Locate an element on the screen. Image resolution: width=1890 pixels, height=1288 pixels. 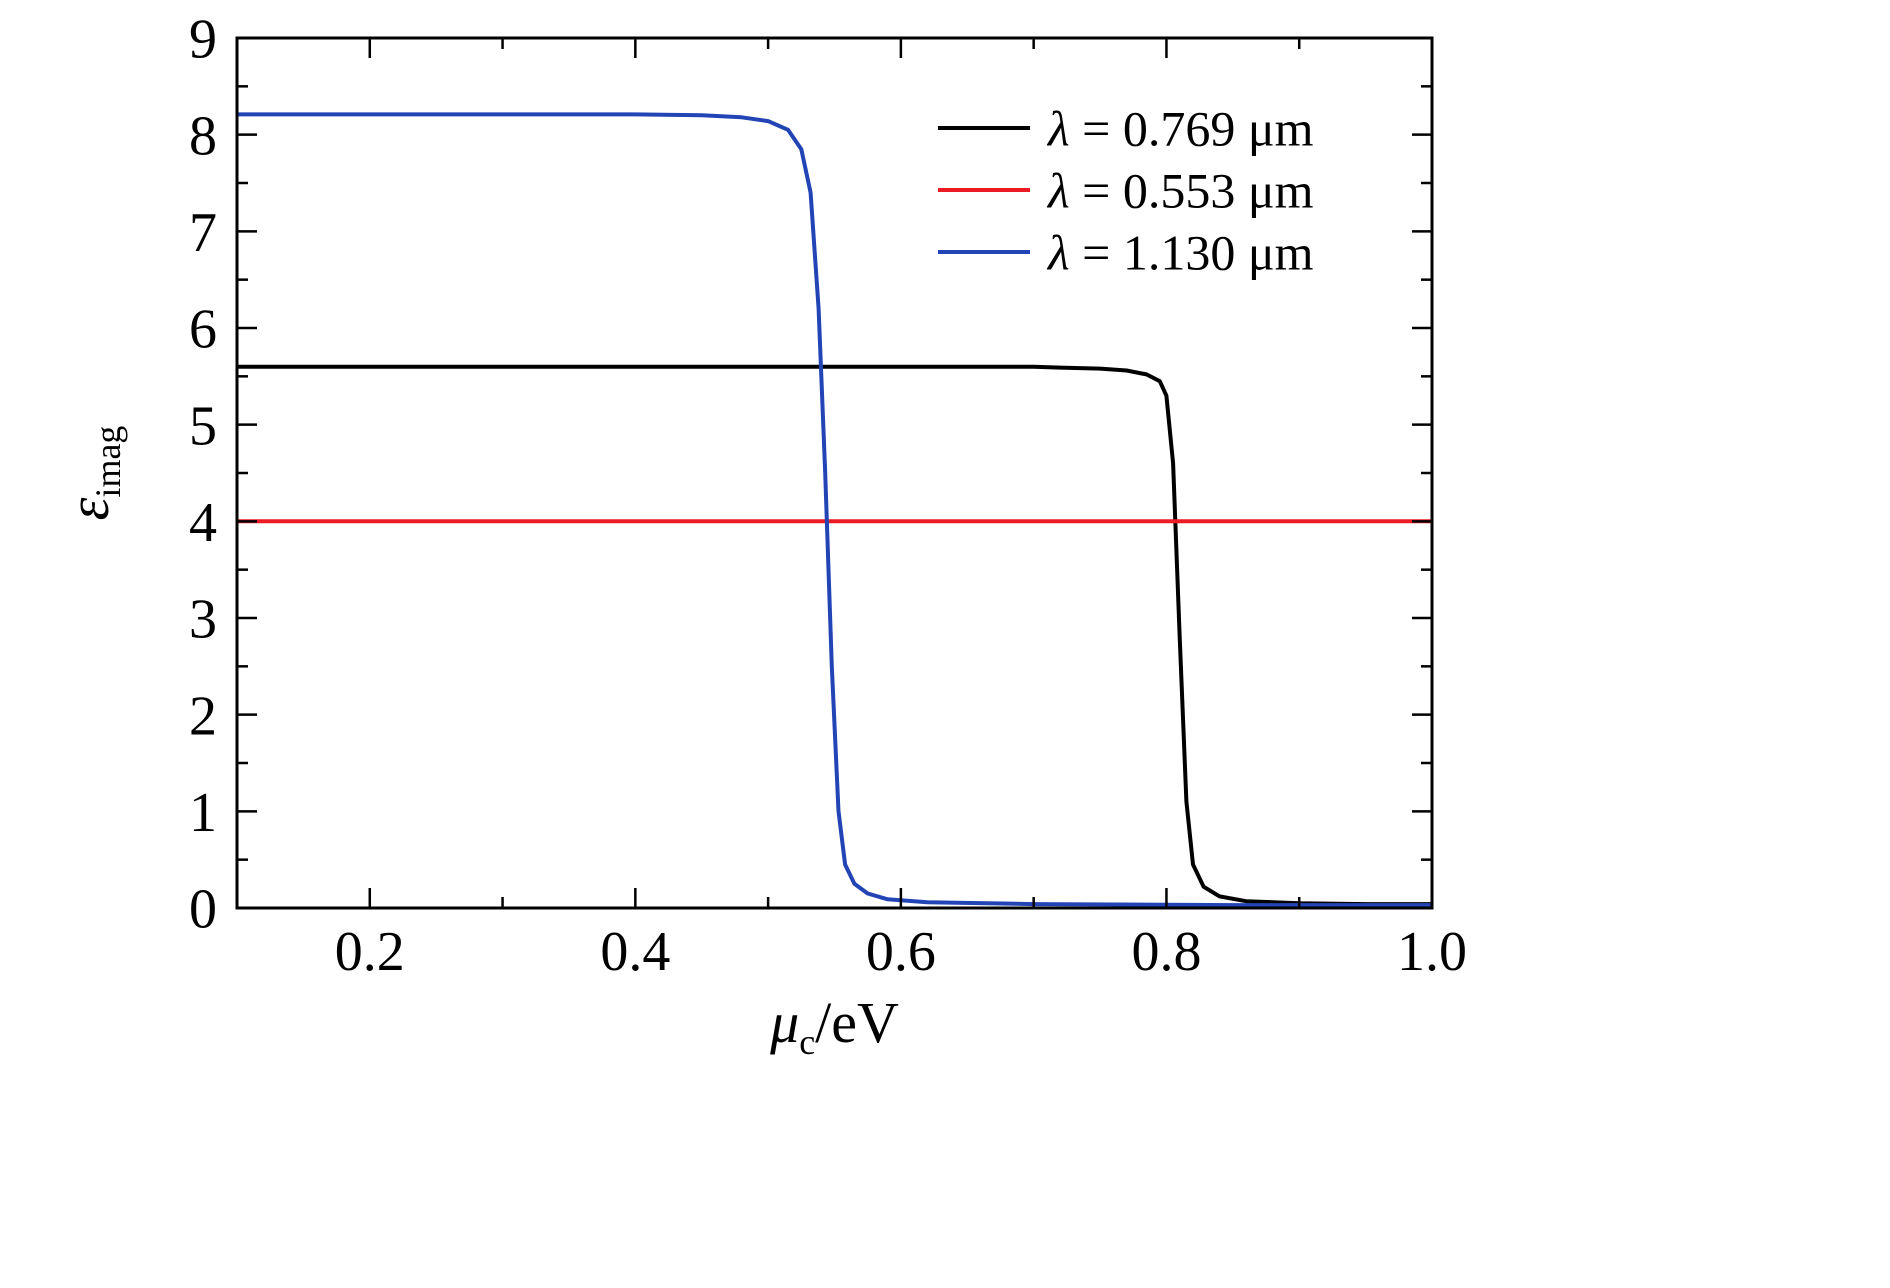
legend-label-rest: = 0.769 μm is located at coordinates (1192, 129).